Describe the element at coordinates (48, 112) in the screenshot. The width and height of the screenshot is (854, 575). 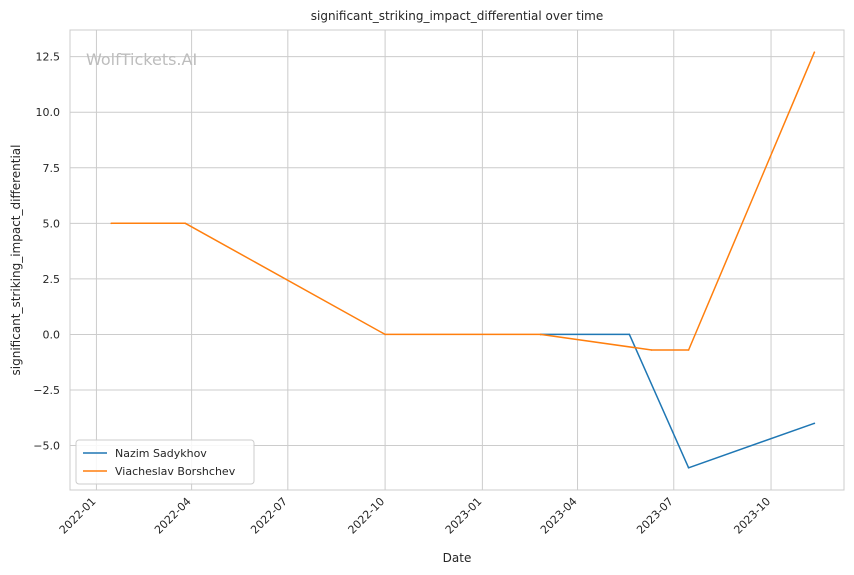
I see `y-tick-label: 10.0` at that location.